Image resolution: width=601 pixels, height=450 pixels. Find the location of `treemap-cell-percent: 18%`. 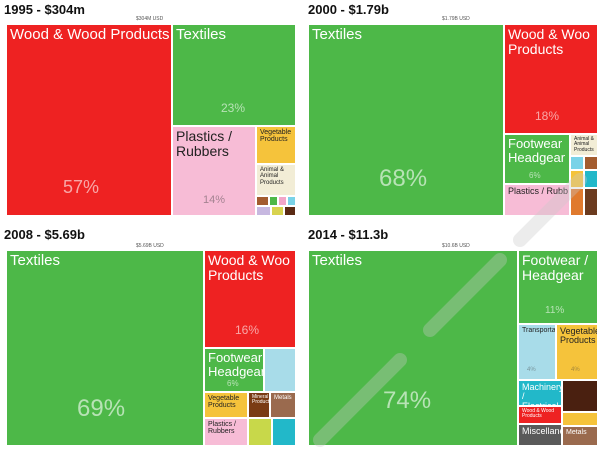

treemap-cell-percent: 18% is located at coordinates (547, 116).